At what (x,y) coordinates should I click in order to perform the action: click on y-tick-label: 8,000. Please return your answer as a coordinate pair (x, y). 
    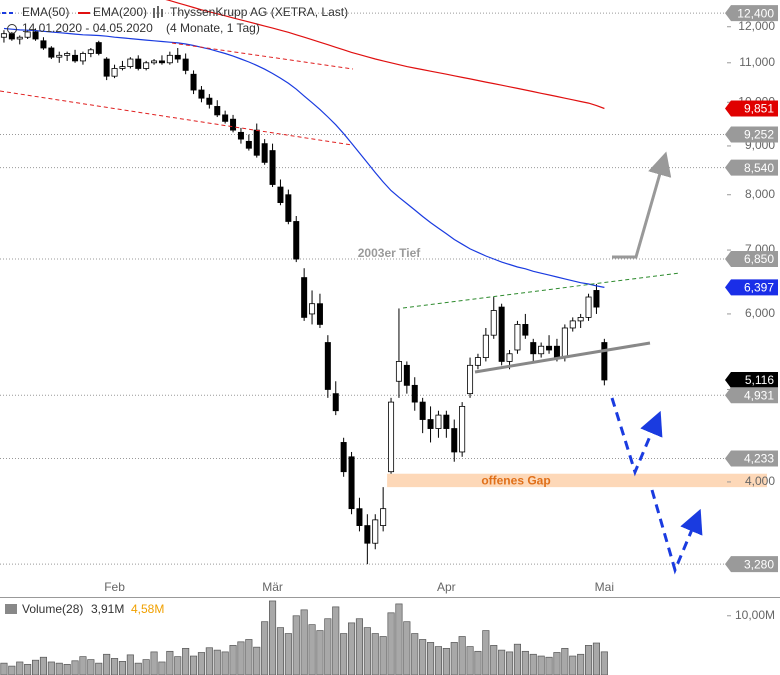
    Looking at the image, I should click on (760, 194).